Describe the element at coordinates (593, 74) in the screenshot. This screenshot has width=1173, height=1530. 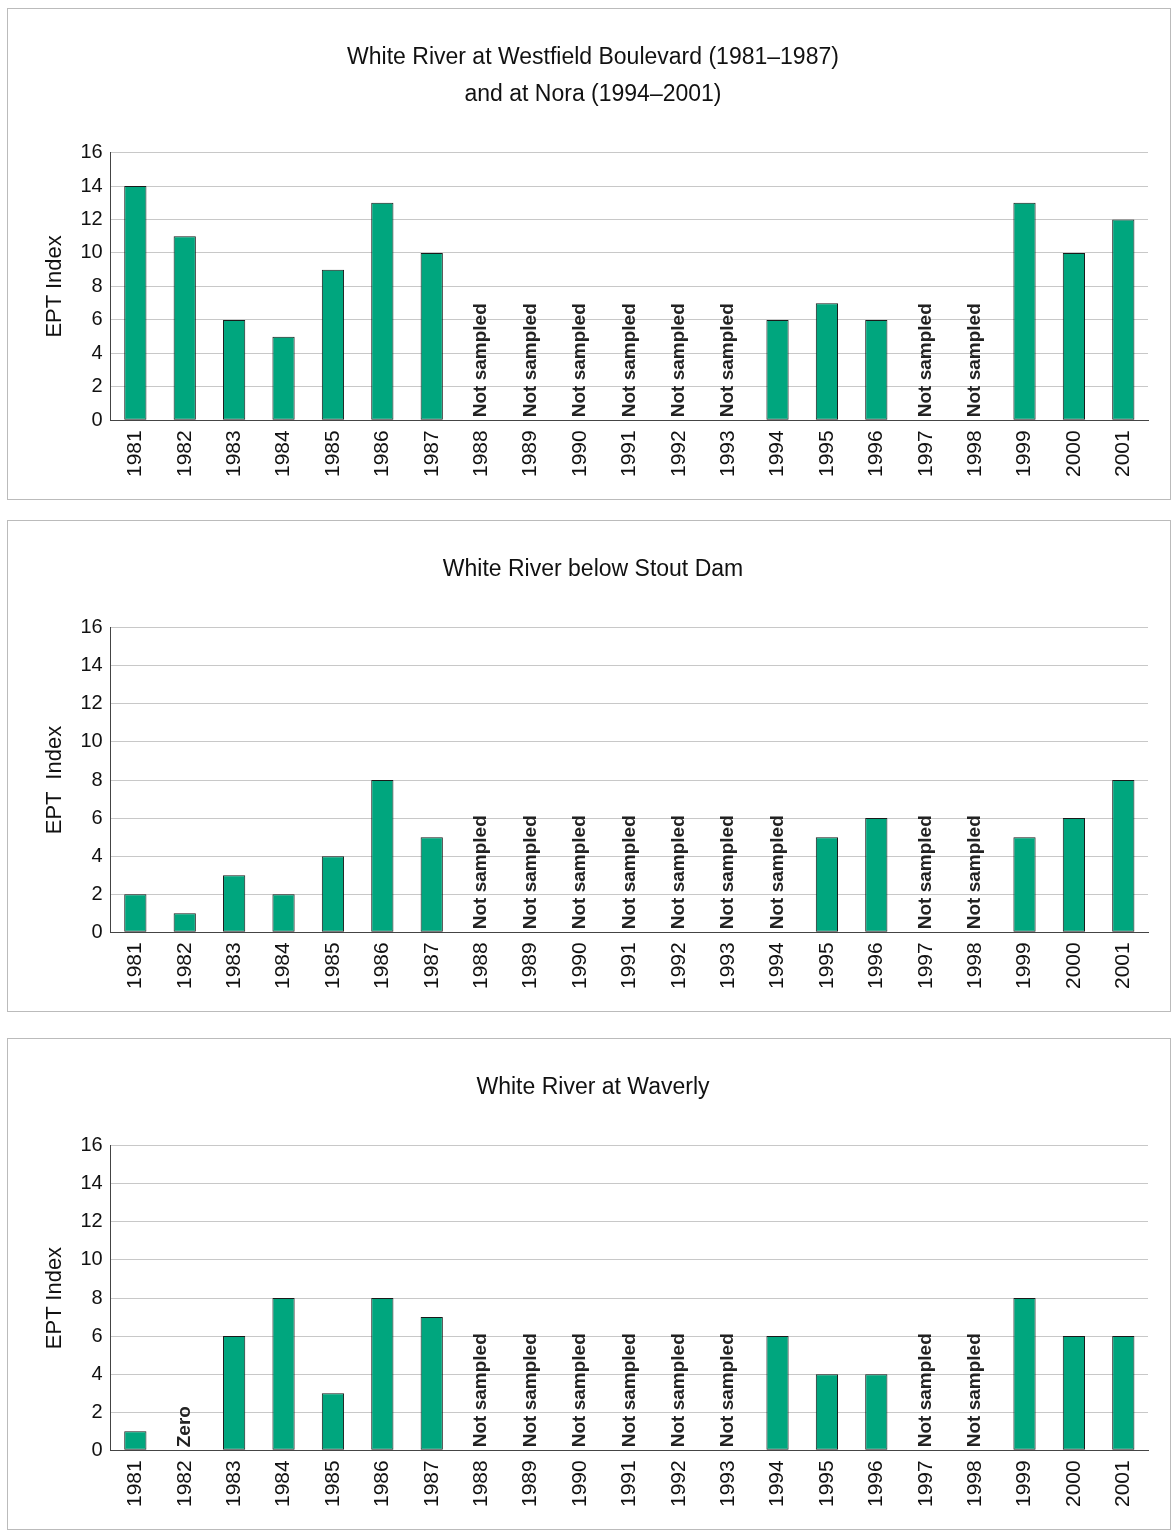
I see `chart-title: White River at Westfield Boulevard (1981–1987) and at Nora (1994–2001)` at that location.